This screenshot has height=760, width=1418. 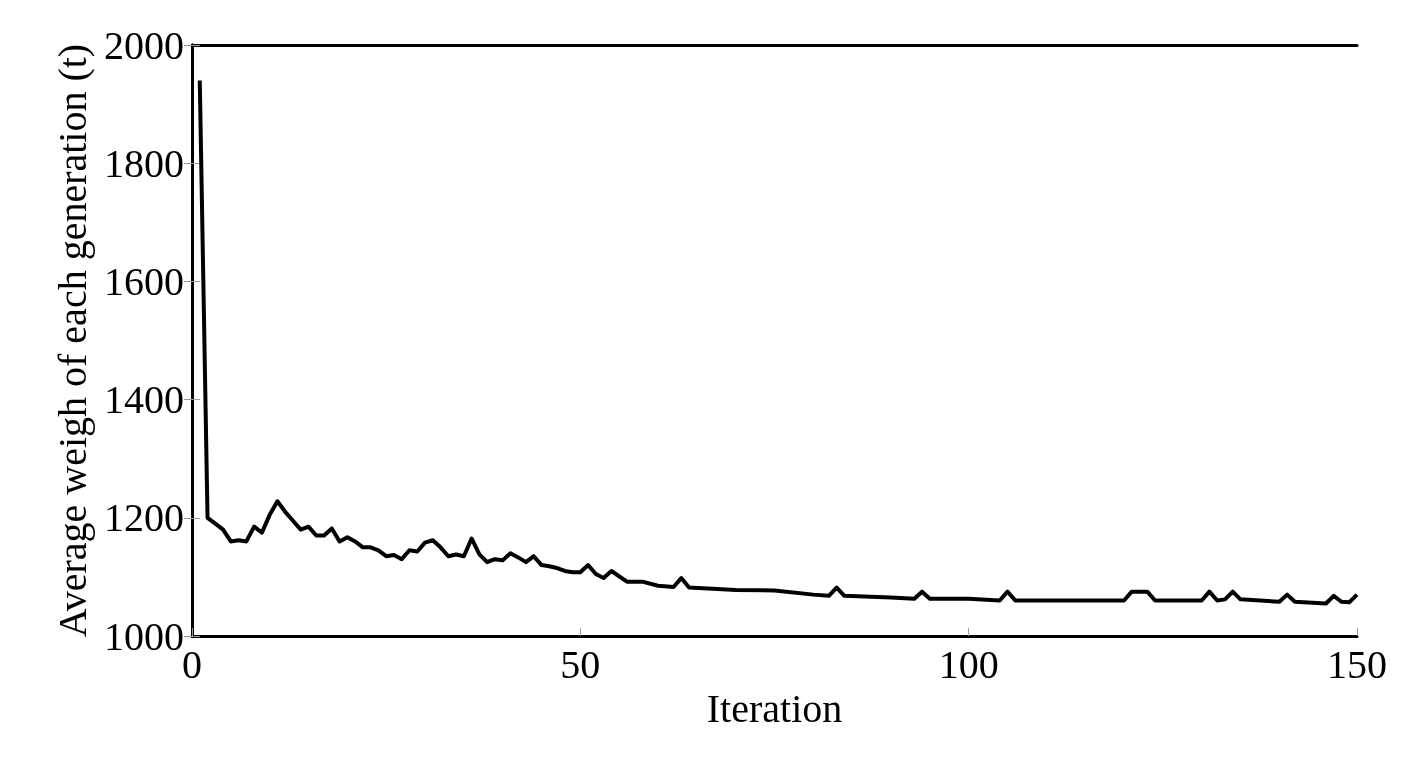 What do you see at coordinates (774, 709) in the screenshot?
I see `x-axis-title: Iteration` at bounding box center [774, 709].